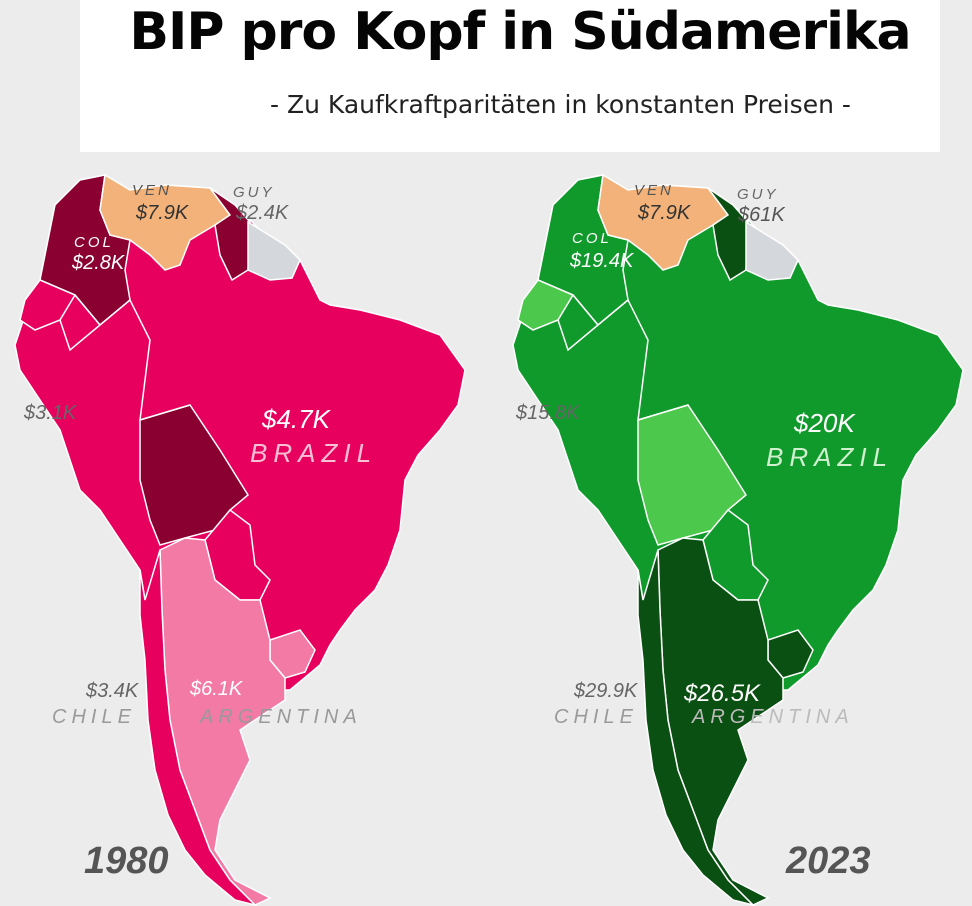  What do you see at coordinates (126, 861) in the screenshot?
I see `year-label-1980: 1980` at bounding box center [126, 861].